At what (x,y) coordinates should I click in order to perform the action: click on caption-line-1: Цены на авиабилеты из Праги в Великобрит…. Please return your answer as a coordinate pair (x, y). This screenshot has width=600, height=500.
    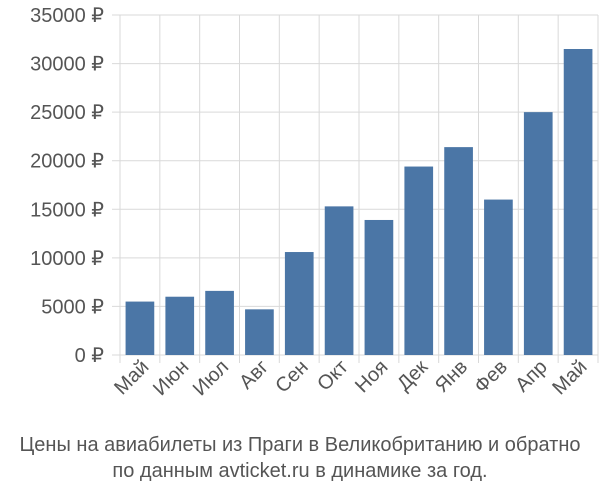
    Looking at the image, I should click on (300, 445).